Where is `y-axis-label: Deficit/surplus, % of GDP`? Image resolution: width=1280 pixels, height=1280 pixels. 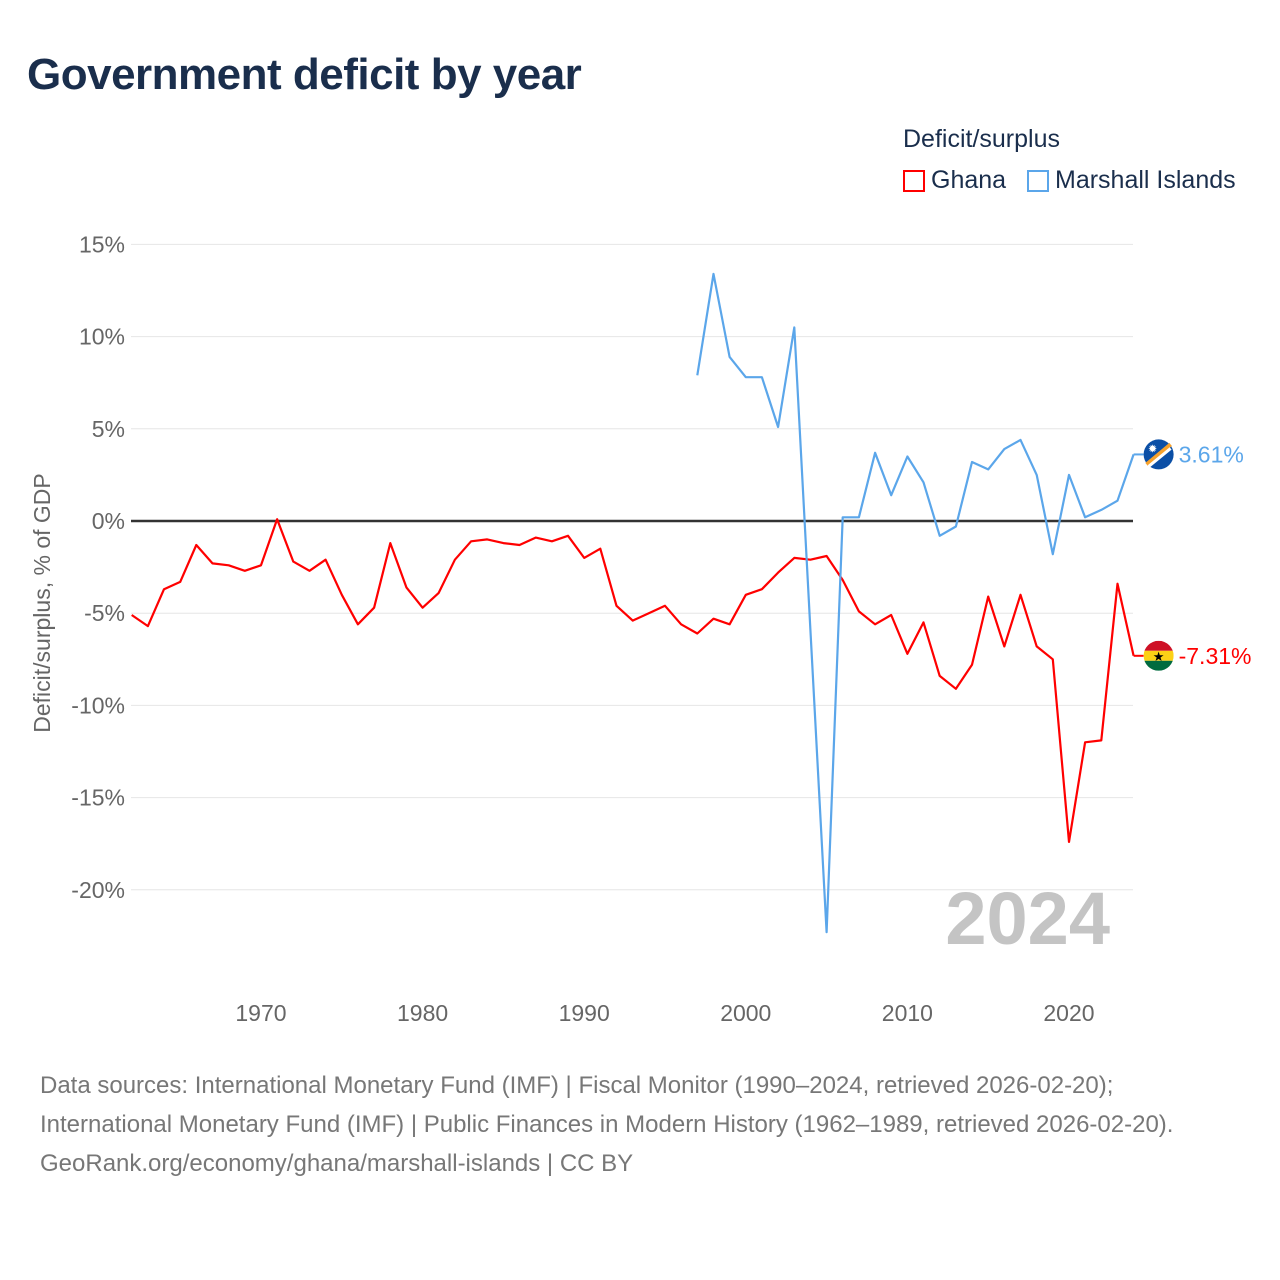
y-axis-label: Deficit/surplus, % of GDP is located at coordinates (42, 602).